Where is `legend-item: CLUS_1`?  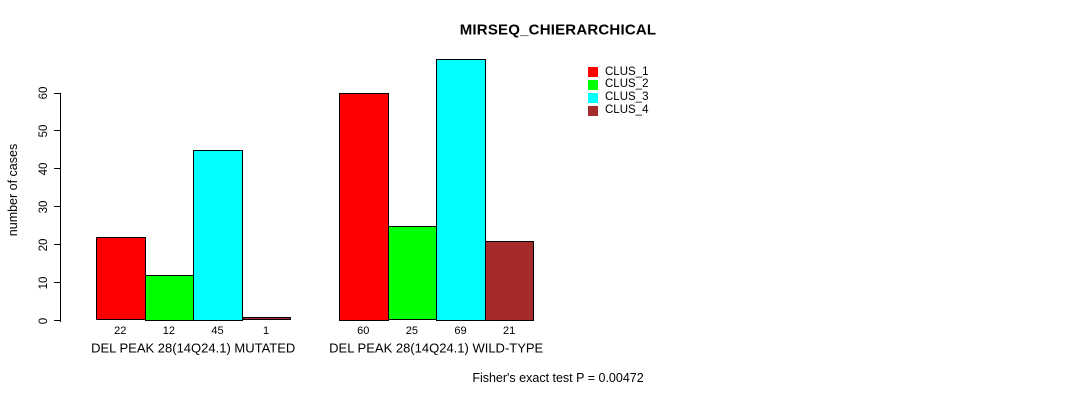 legend-item: CLUS_1 is located at coordinates (618, 72).